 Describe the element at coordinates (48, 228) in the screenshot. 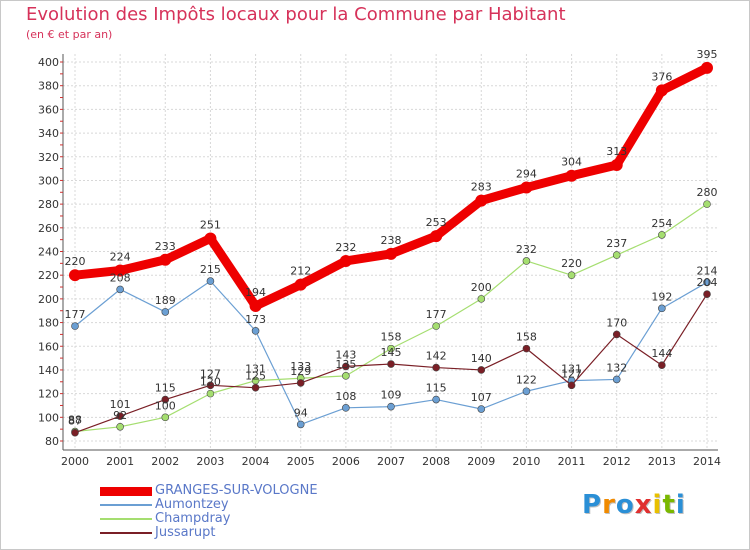

I see `y-tick-label: 260` at that location.